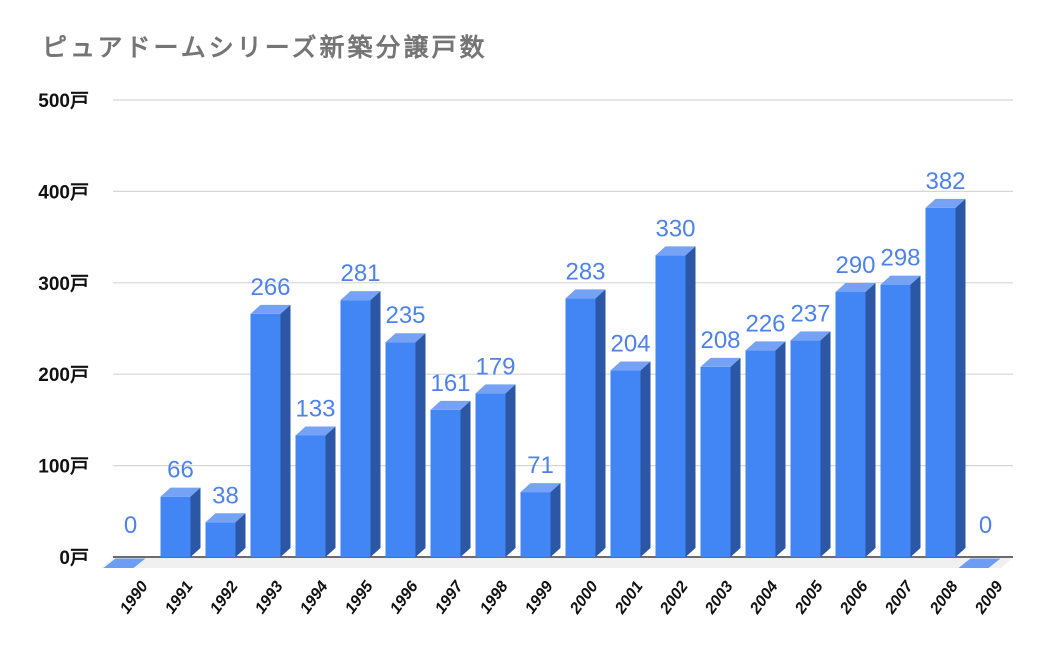  I want to click on bar-2007, so click(900, 416).